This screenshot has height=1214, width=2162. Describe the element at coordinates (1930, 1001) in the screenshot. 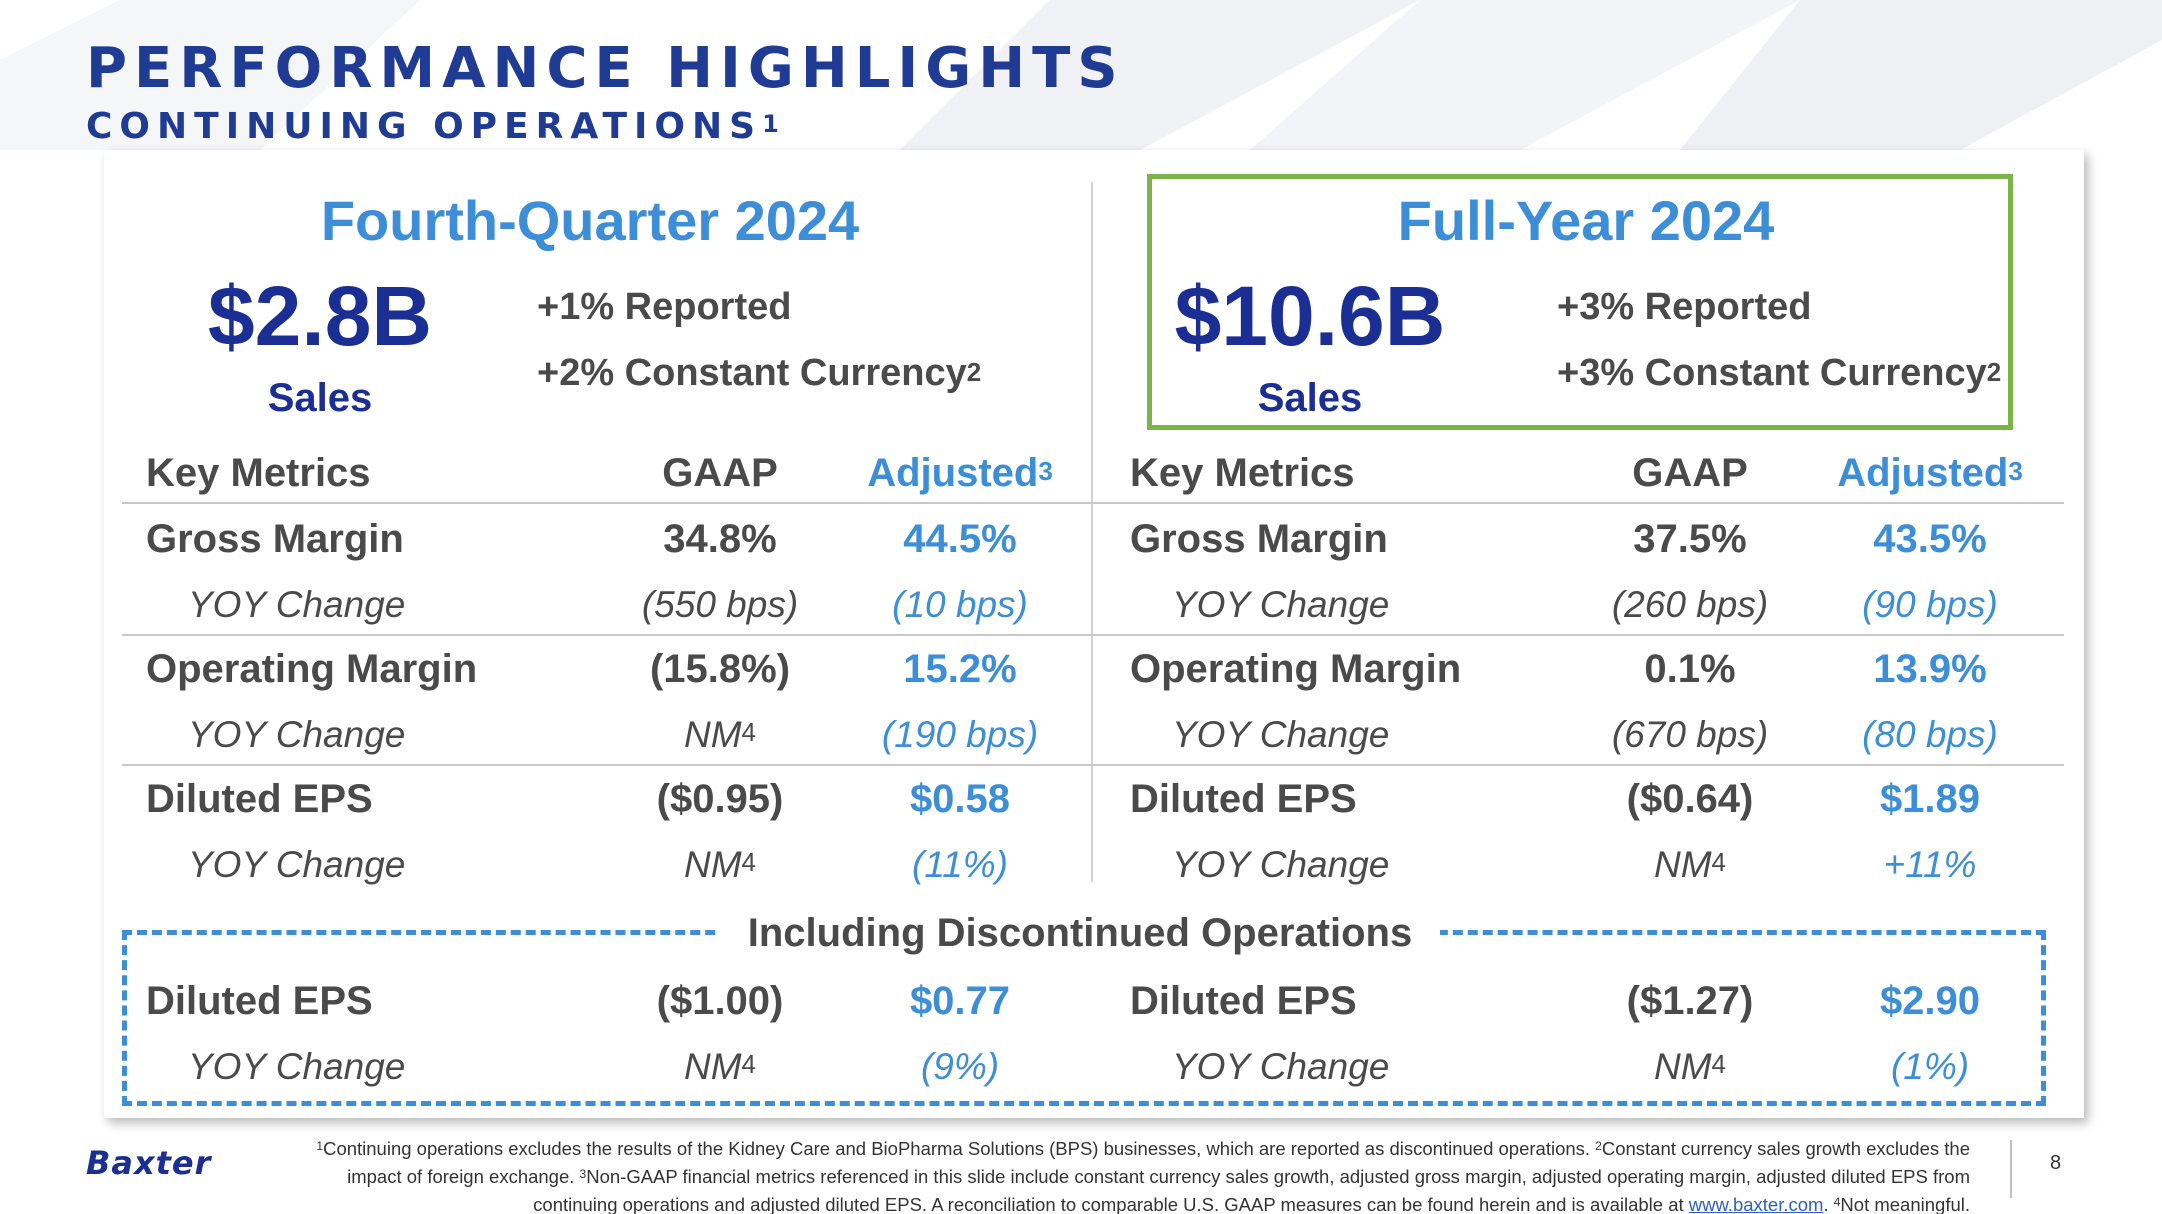

I see `fy-disc-diluted-eps-adjusted: $2.90` at that location.